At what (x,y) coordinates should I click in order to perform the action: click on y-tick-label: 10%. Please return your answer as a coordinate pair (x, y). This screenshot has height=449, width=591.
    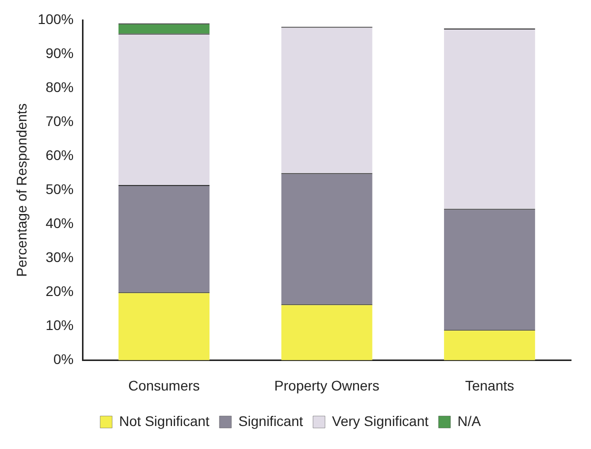
    Looking at the image, I should click on (60, 325).